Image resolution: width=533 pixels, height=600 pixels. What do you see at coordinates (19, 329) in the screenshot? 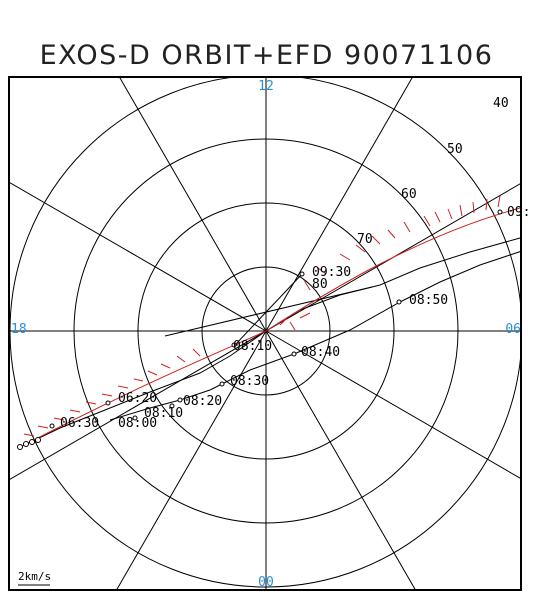
I see `hour-label-left: 18` at bounding box center [19, 329].